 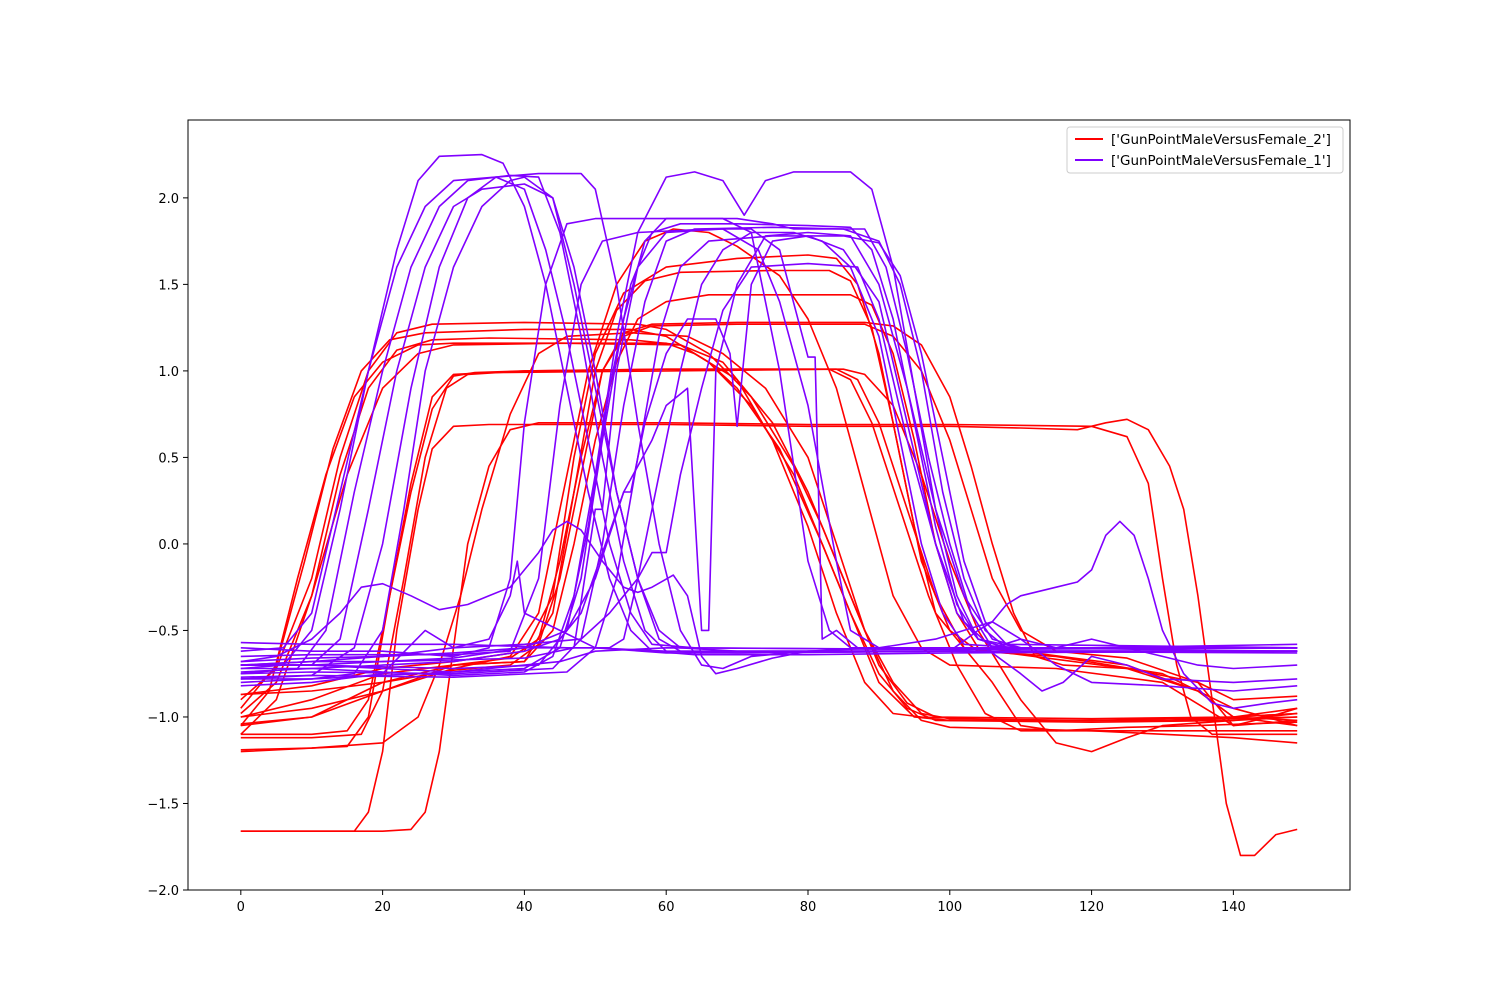 What do you see at coordinates (1091, 907) in the screenshot?
I see `x-tick-label: 120` at bounding box center [1091, 907].